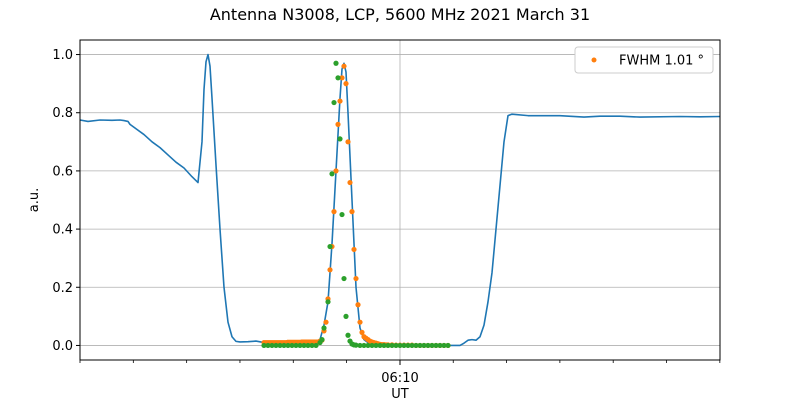 Image resolution: width=800 pixels, height=400 pixels. I want to click on legend-label-fwhm: FWHM 1.01 °, so click(661, 61).